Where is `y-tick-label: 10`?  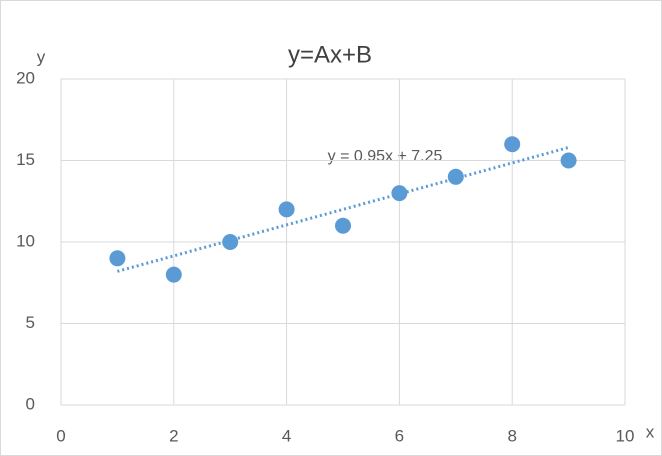
y-tick-label: 10 is located at coordinates (25, 240).